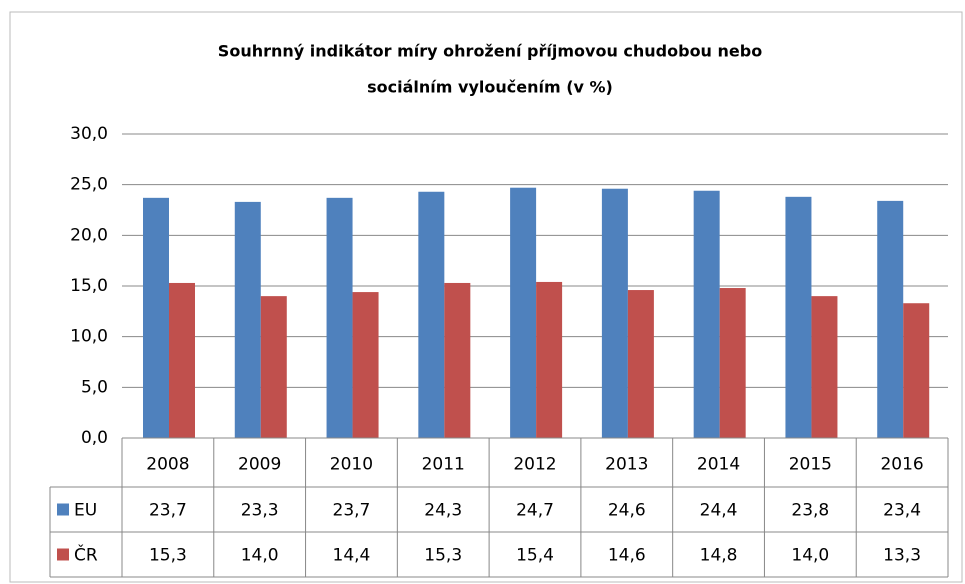 The height and width of the screenshot is (584, 965). Describe the element at coordinates (902, 556) in the screenshot. I see `table-cell: 13,3` at that location.